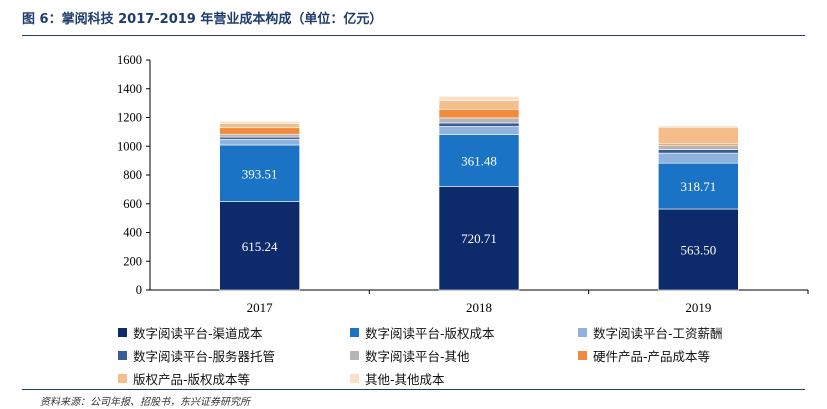  I want to click on legend-item: 数字阅读平台-渠道成本, so click(190, 332).